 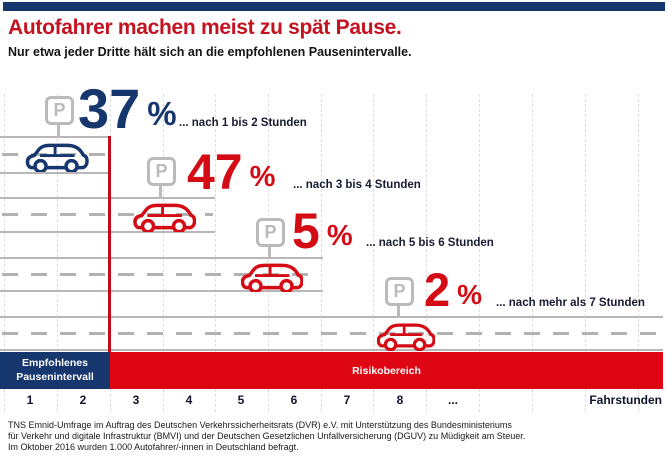 I want to click on axis-tick-8: 8, so click(x=400, y=400).